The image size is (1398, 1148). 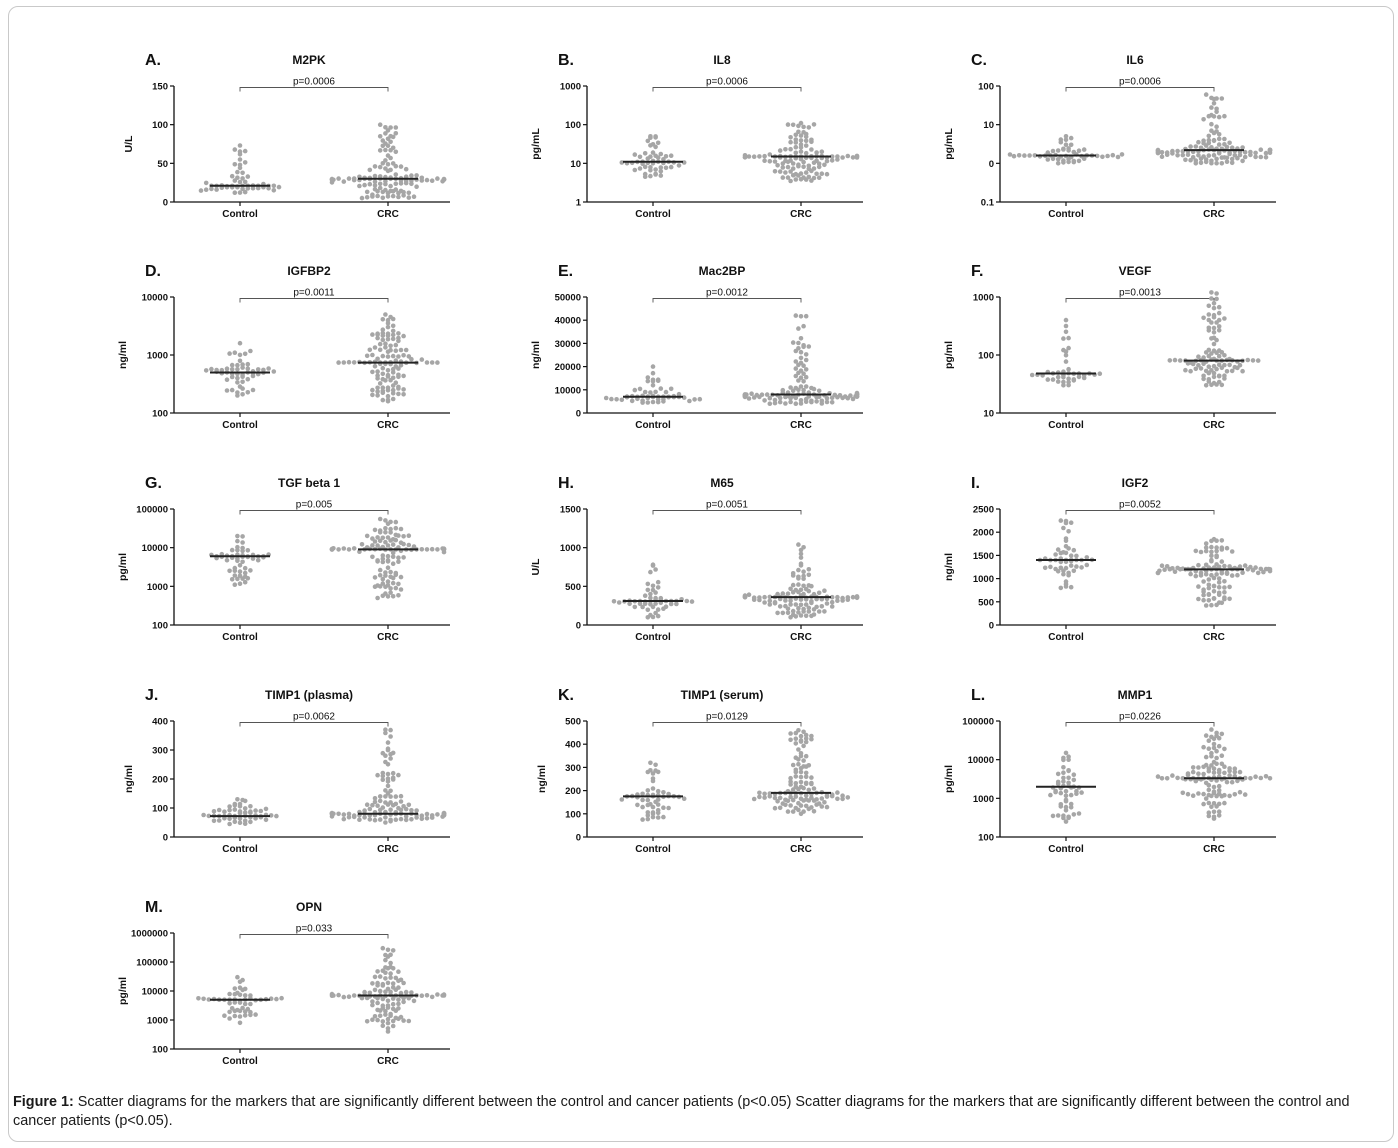 I want to click on y-tick-label: 500, so click(x=573, y=722).